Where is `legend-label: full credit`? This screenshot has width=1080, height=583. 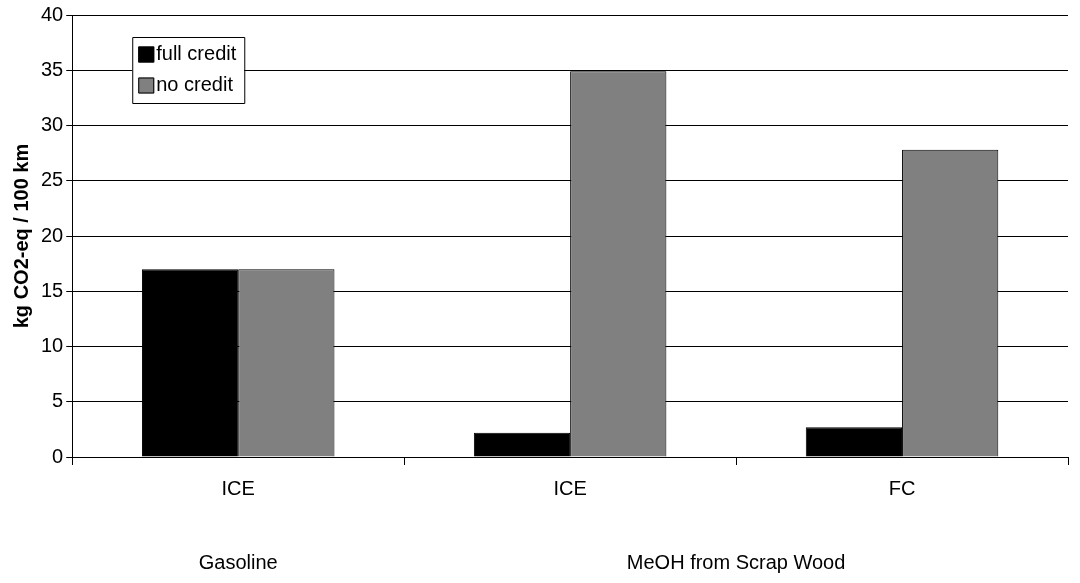 legend-label: full credit is located at coordinates (196, 53).